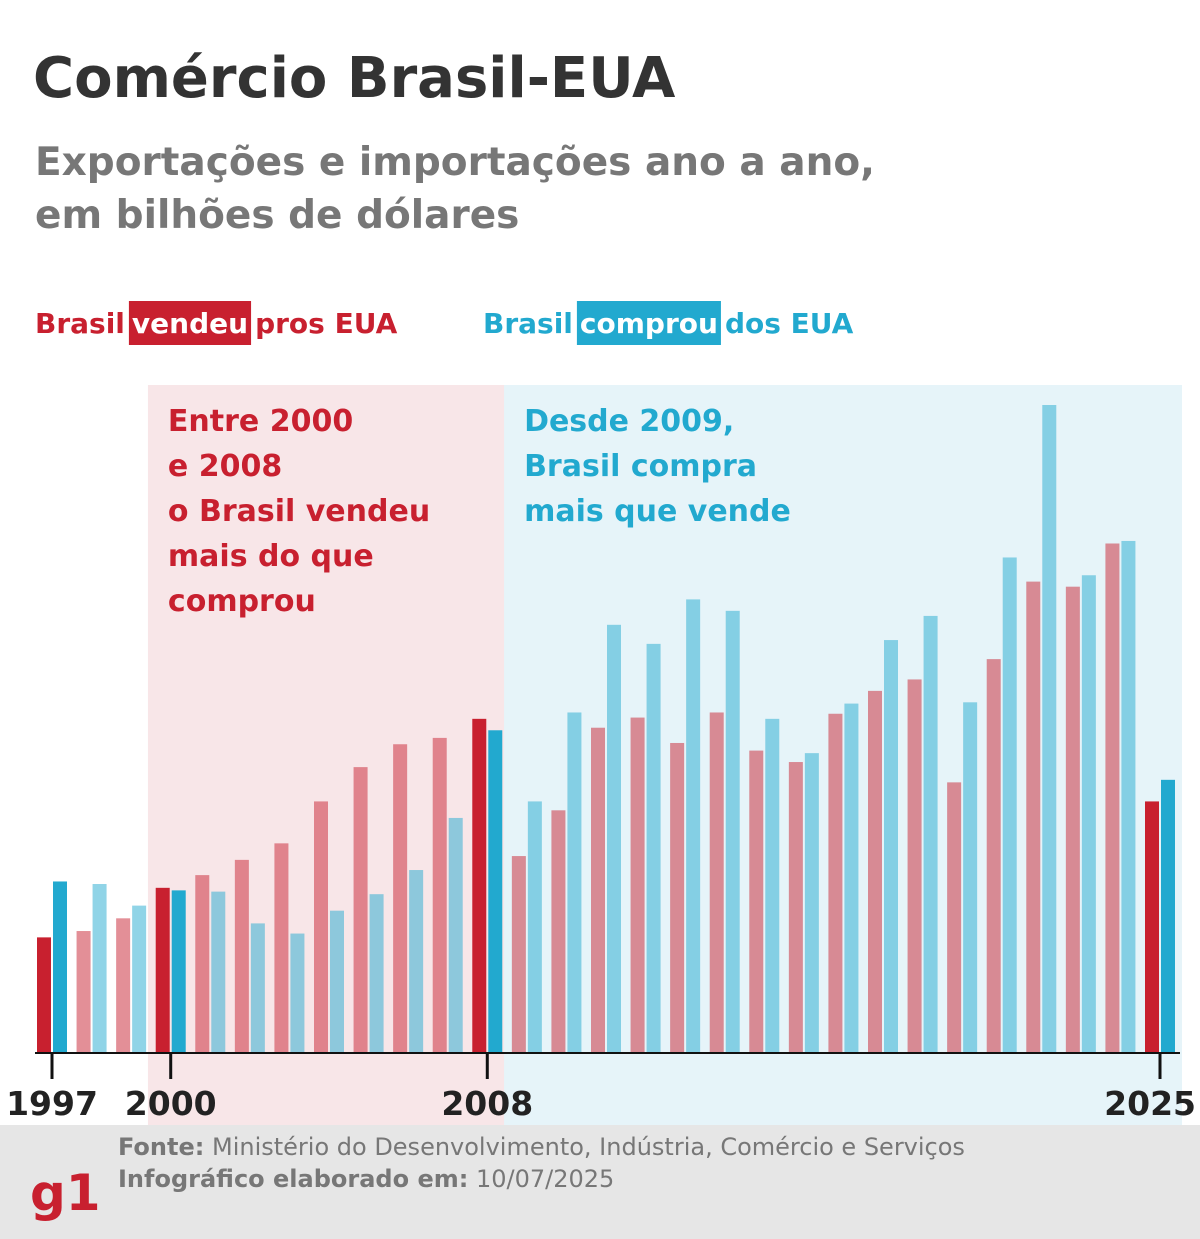  I want to click on annotation: Brasil compra, so click(640, 466).